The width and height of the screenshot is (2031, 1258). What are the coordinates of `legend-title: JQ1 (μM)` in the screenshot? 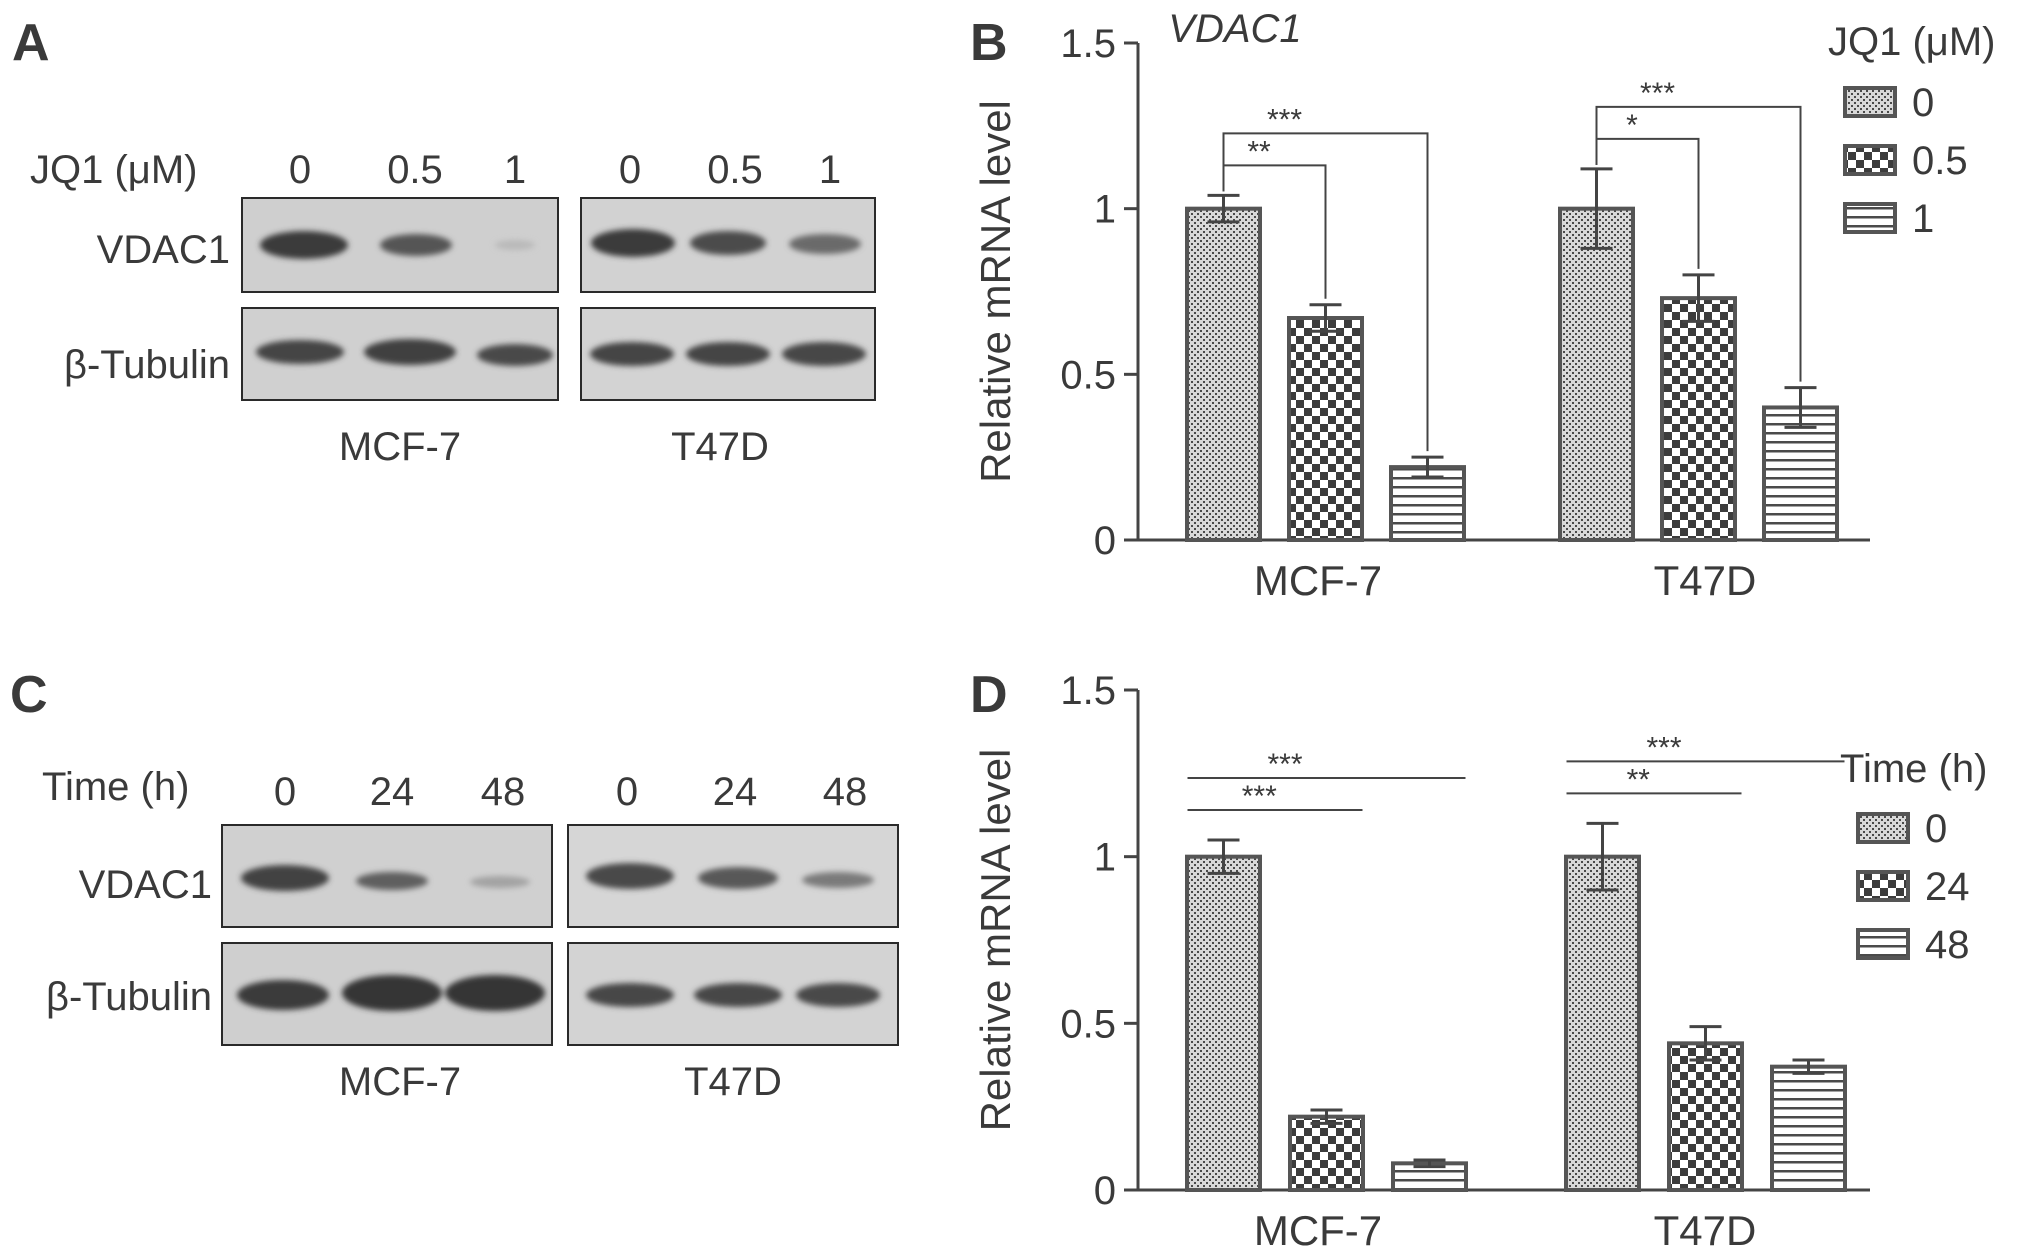 It's located at (1911, 42).